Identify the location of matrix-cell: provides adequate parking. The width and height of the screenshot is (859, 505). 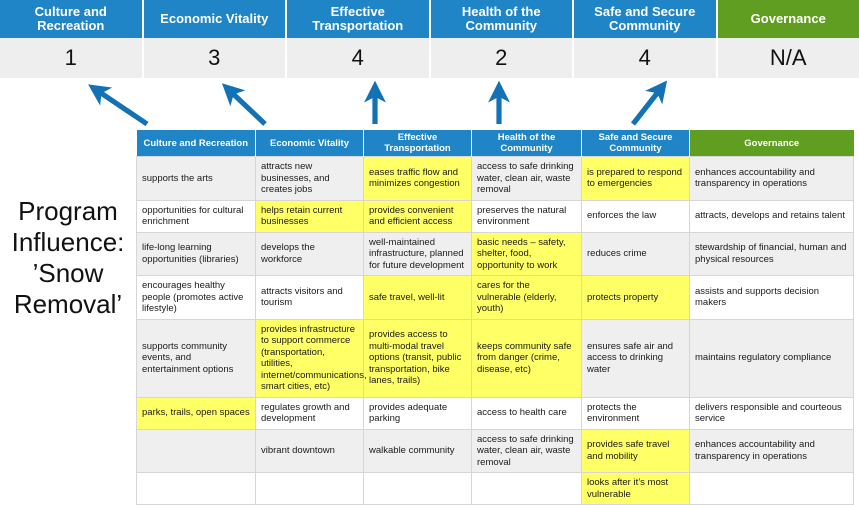
(418, 413).